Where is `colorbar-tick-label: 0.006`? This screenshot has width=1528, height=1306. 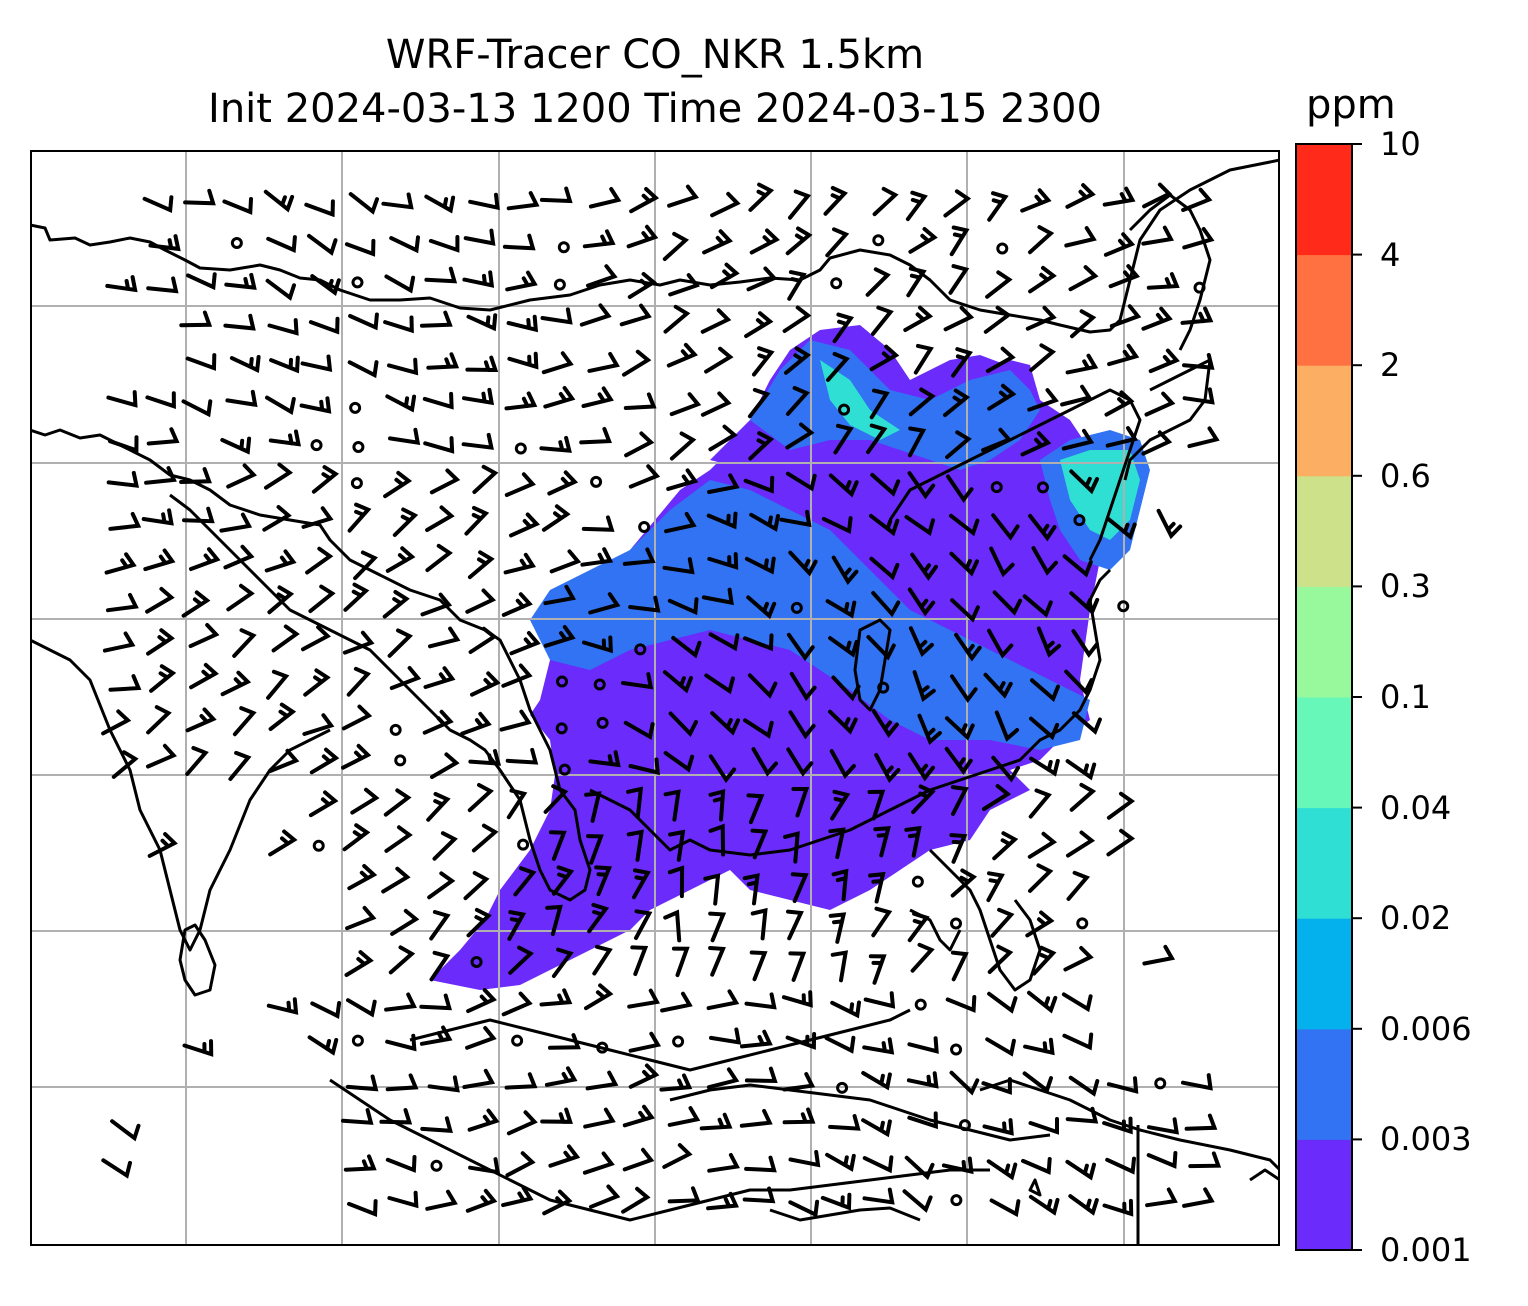
colorbar-tick-label: 0.006 is located at coordinates (1426, 1028).